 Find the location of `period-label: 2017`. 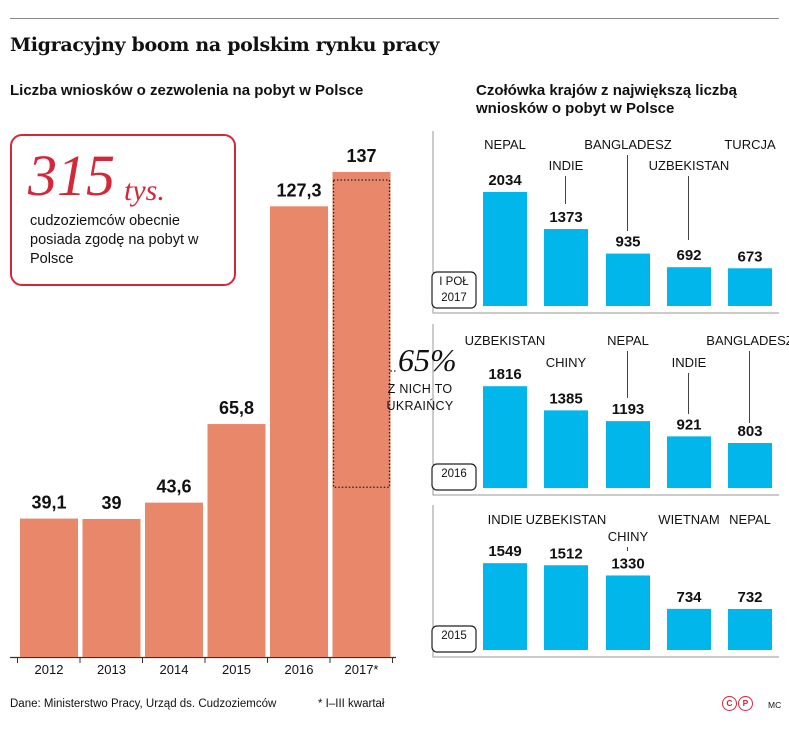

period-label: 2017 is located at coordinates (454, 298).